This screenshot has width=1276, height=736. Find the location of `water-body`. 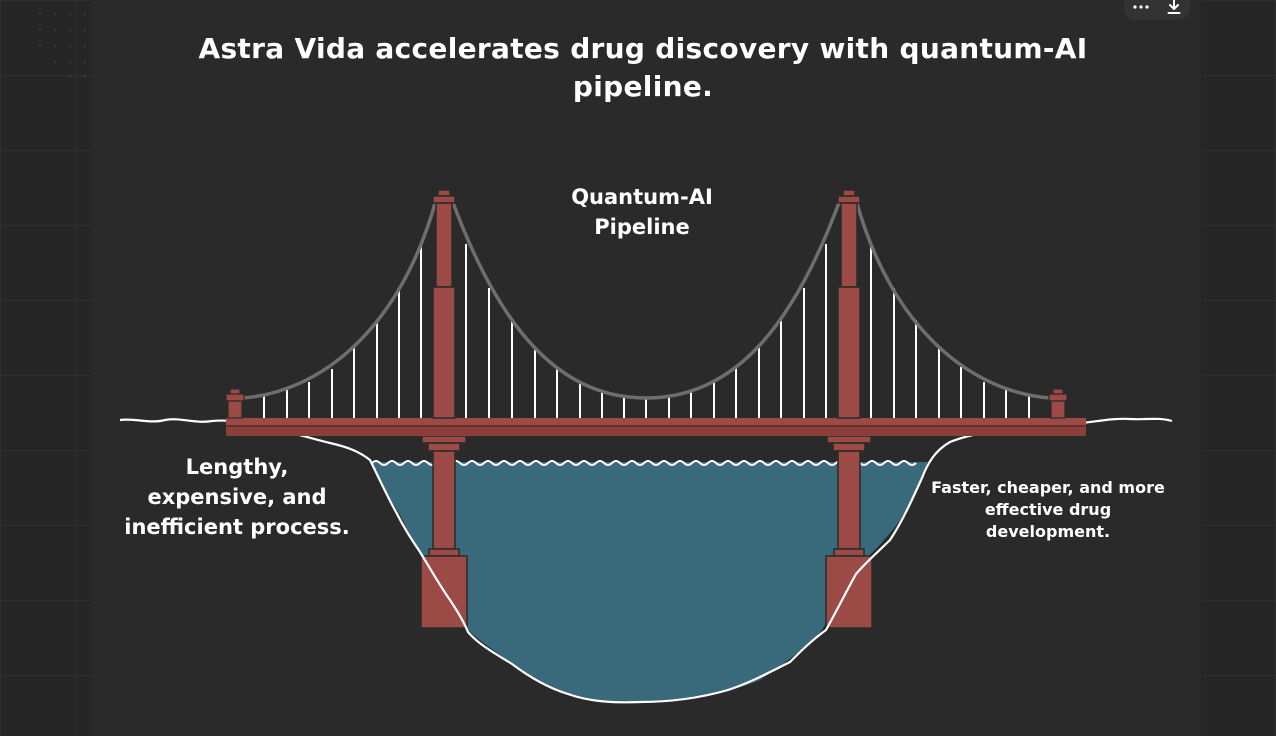

water-body is located at coordinates (650, 582).